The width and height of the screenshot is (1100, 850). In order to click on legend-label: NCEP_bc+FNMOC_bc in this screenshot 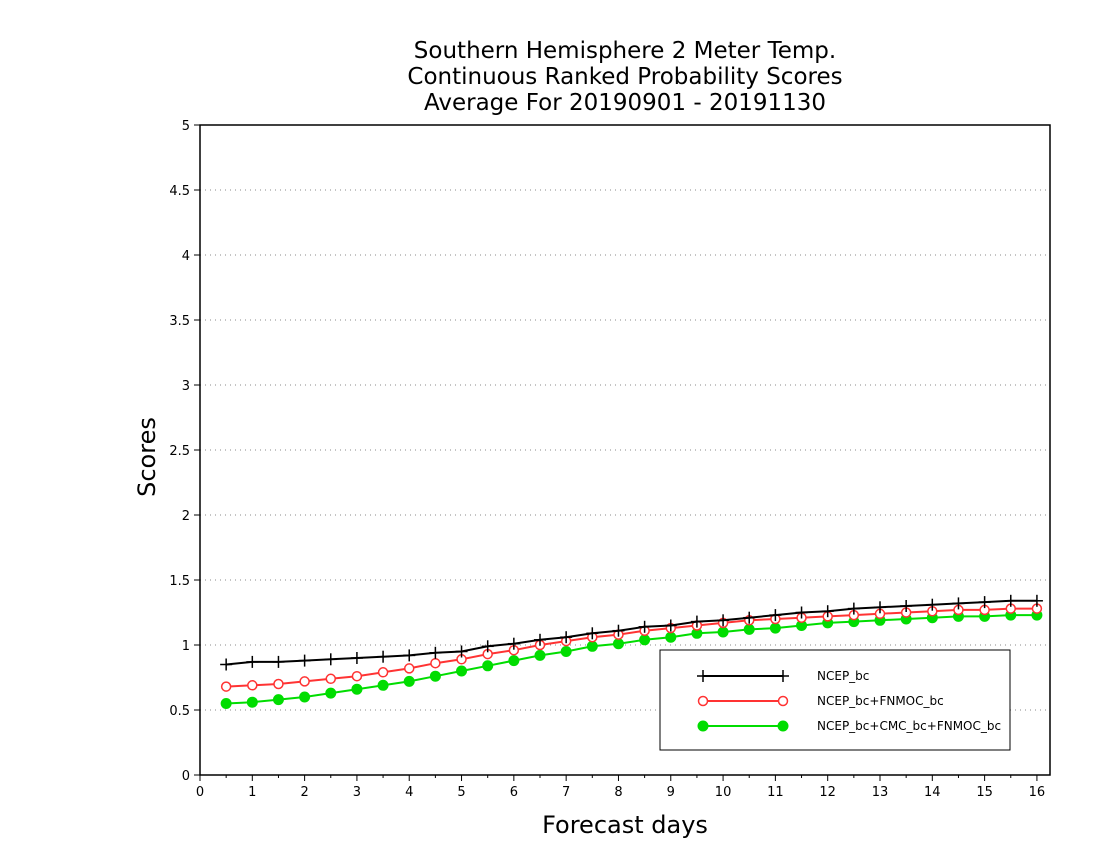, I will do `click(880, 701)`.